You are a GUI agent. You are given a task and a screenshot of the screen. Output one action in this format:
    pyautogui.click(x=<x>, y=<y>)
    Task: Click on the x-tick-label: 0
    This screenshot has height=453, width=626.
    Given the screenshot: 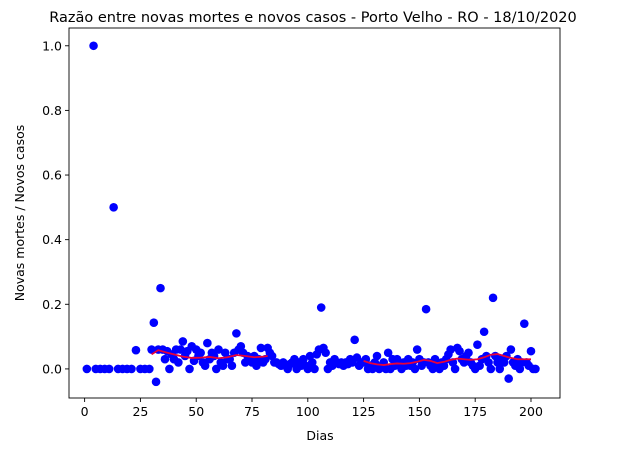 What is the action you would take?
    pyautogui.click(x=85, y=411)
    